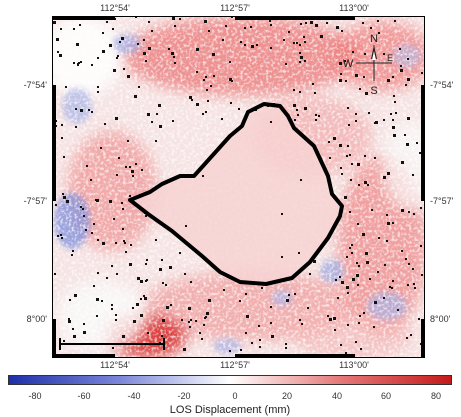 This screenshot has height=417, width=461. Describe the element at coordinates (235, 8) in the screenshot. I see `lon-label-top-2: 112°57'` at that location.